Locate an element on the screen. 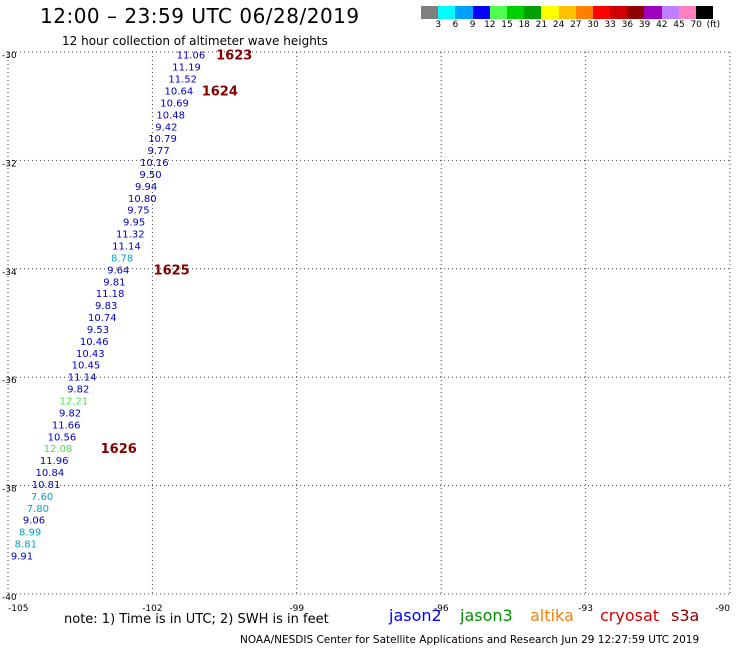 The width and height of the screenshot is (740, 650). wave-height-value: 9.06 is located at coordinates (34, 521).